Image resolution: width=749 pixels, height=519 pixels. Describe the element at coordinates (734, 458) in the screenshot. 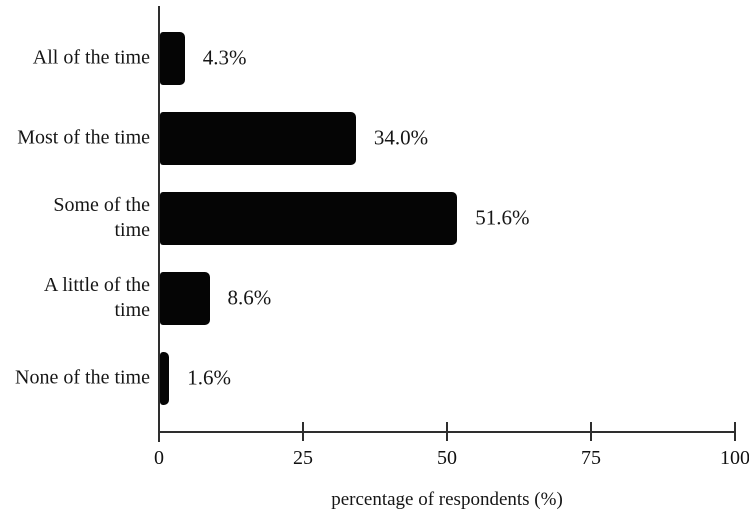

I see `x-tick-label: 100` at that location.